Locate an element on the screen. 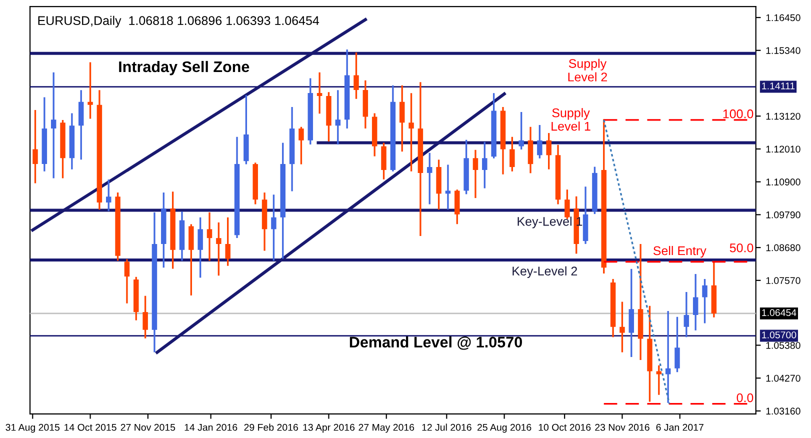 The image size is (811, 438). y-tick-label: 1.03160 is located at coordinates (783, 411).